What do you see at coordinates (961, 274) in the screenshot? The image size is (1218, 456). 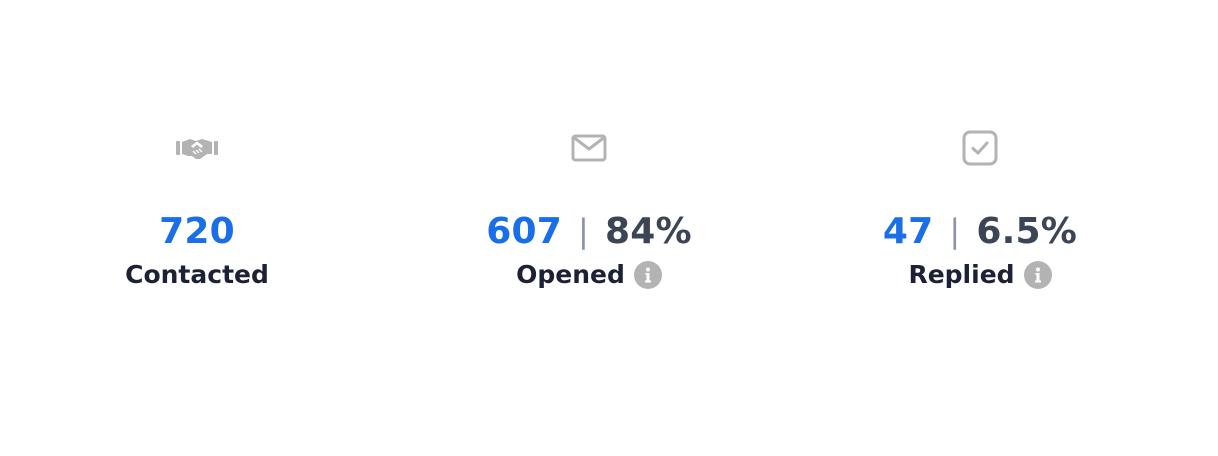 I see `replied-label: Replied` at bounding box center [961, 274].